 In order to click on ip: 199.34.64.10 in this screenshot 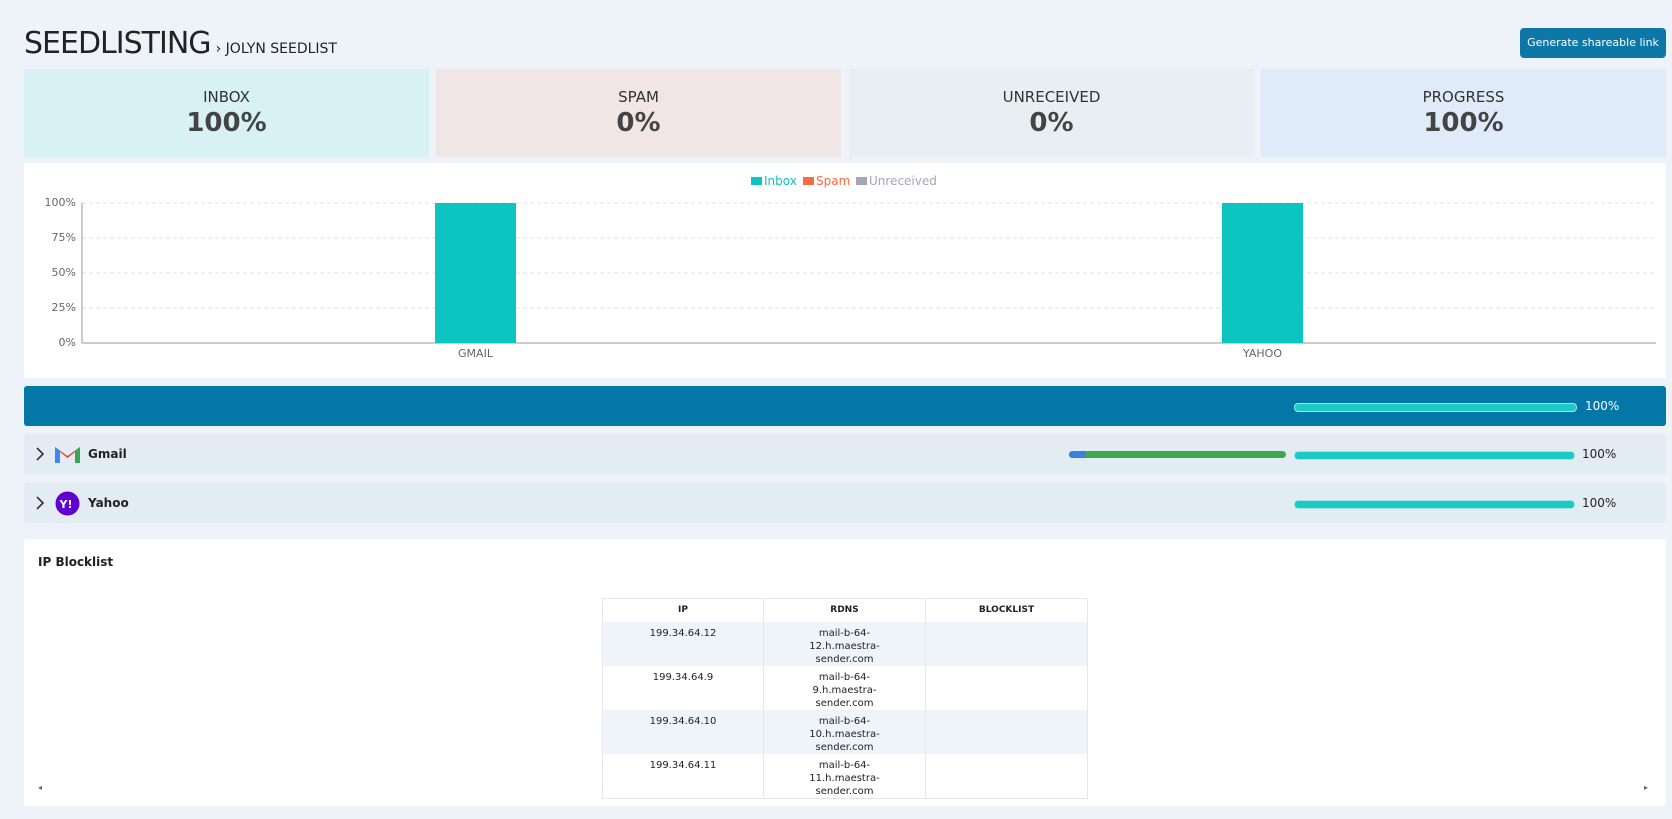, I will do `click(683, 721)`.